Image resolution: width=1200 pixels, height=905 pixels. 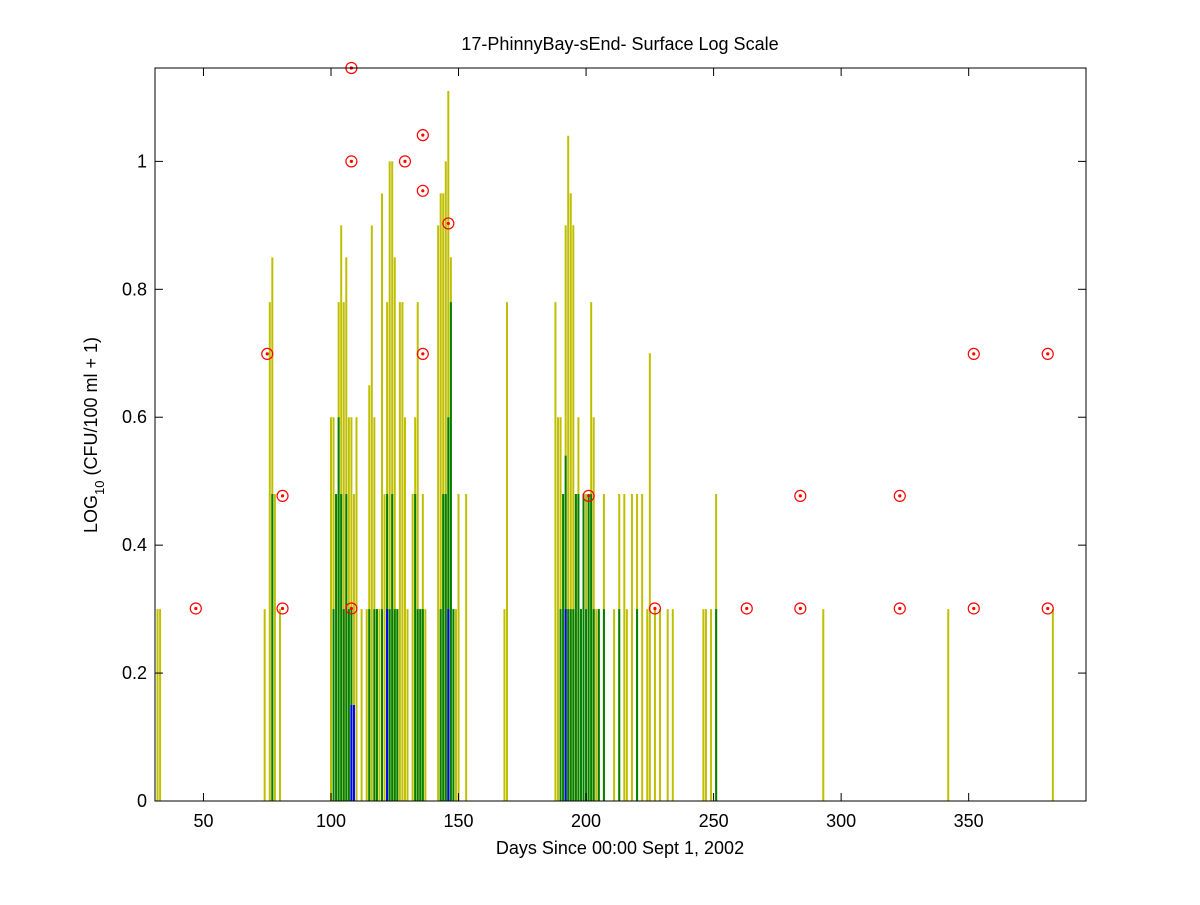 I want to click on y-tick-label: 0.8, so click(x=134, y=289).